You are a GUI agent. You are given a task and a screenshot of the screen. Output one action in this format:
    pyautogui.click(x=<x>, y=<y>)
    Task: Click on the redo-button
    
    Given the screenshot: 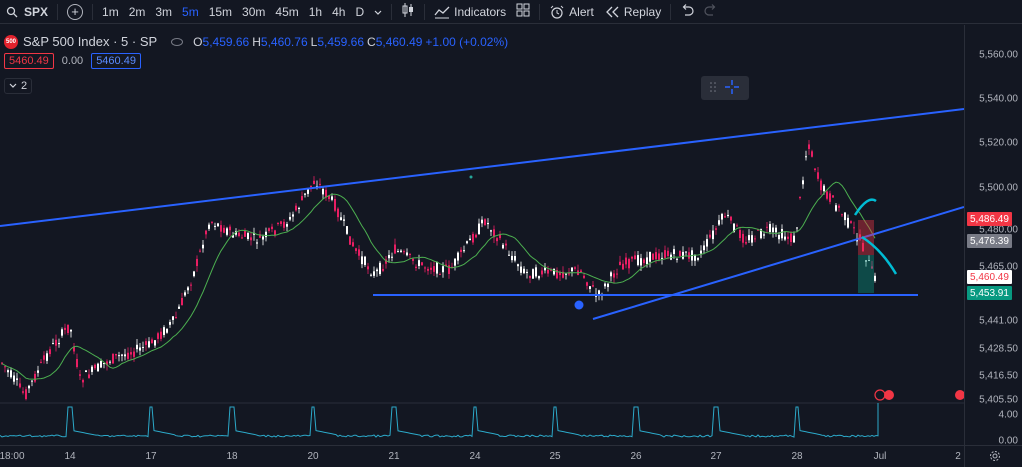 What is the action you would take?
    pyautogui.click(x=711, y=12)
    